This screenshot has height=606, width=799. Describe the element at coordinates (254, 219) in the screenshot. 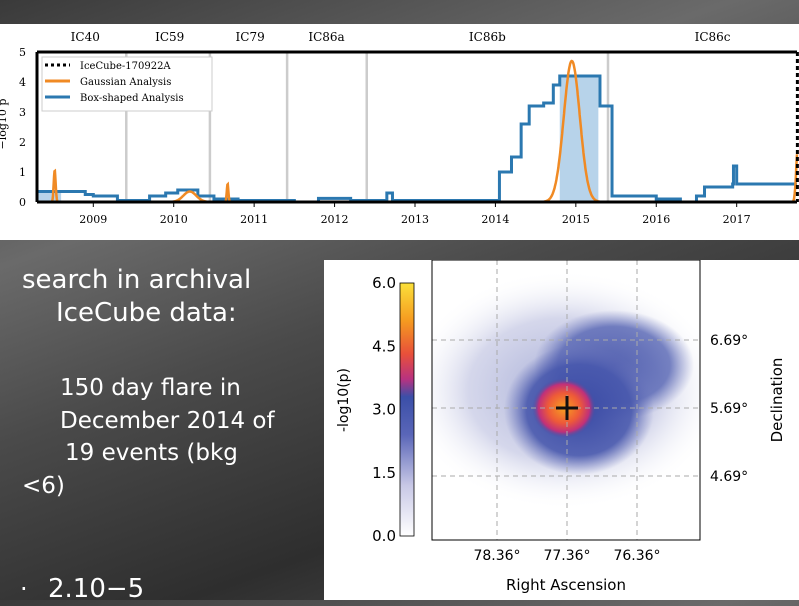

I see `x-tick-label: 2011` at that location.